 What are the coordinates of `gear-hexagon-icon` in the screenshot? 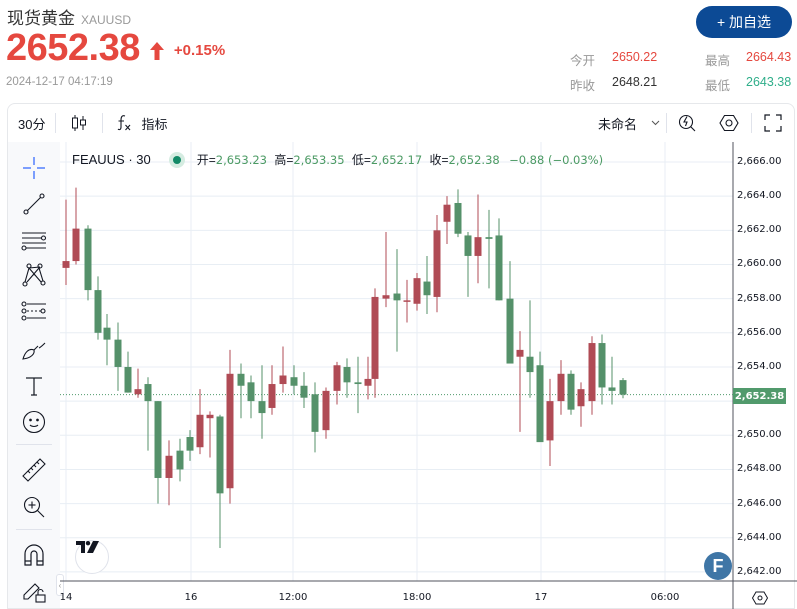 It's located at (729, 123).